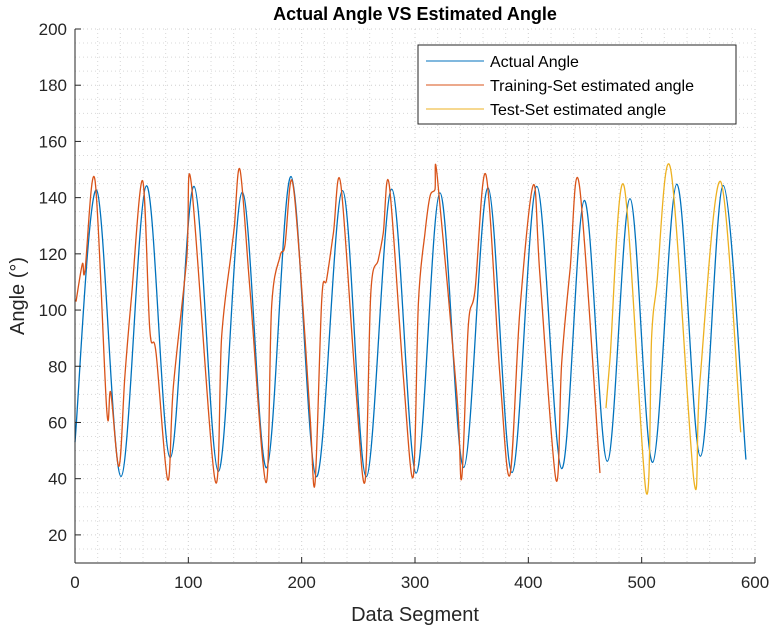  I want to click on y-axis-label: Angle (°), so click(18, 296).